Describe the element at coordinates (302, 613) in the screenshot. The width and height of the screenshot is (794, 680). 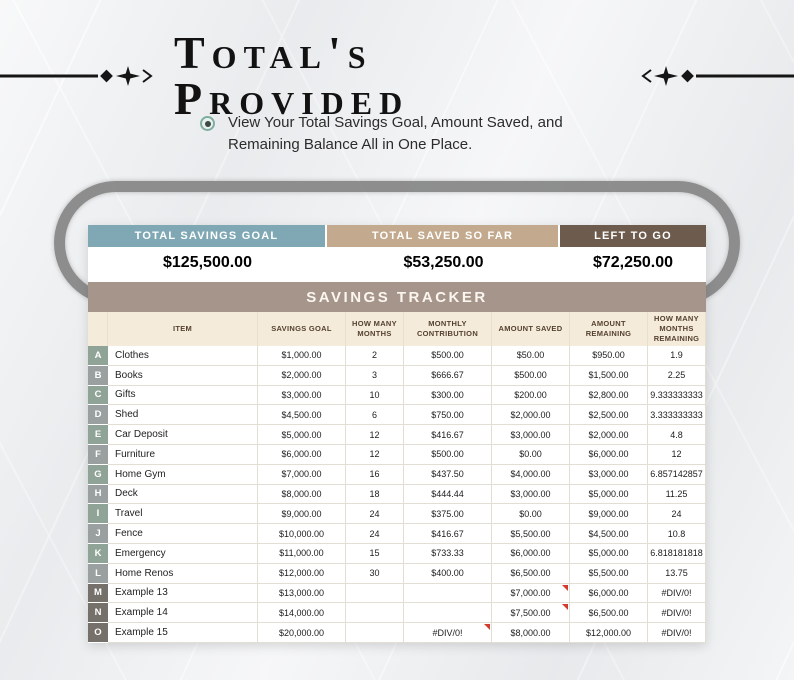
I see `cell-value: $14,000.00` at that location.